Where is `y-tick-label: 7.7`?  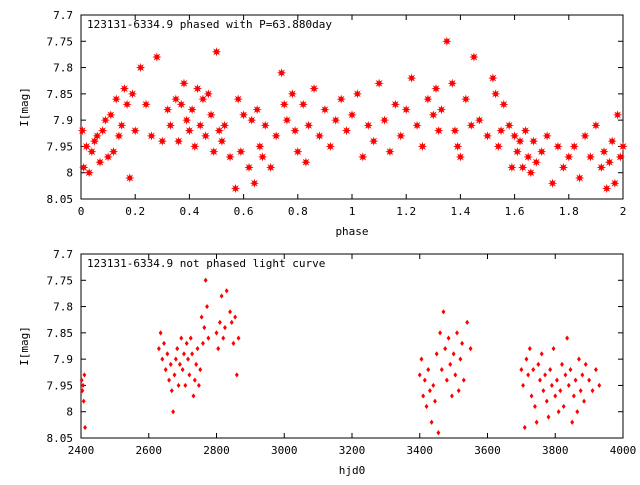
y-tick-label: 7.7 is located at coordinates (63, 15).